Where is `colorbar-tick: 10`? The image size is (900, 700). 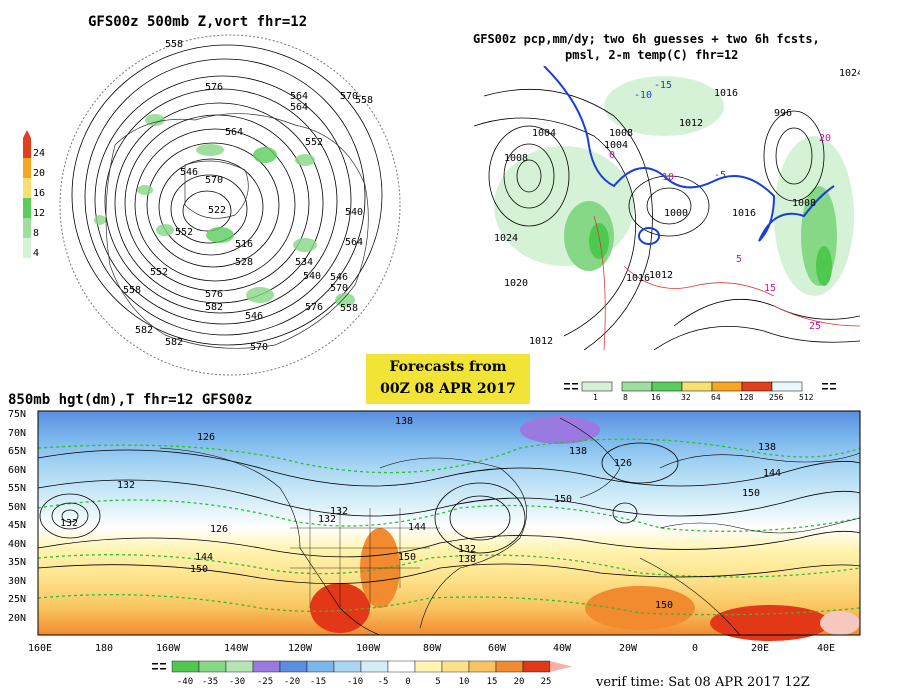
colorbar-tick: 10 is located at coordinates (464, 682).